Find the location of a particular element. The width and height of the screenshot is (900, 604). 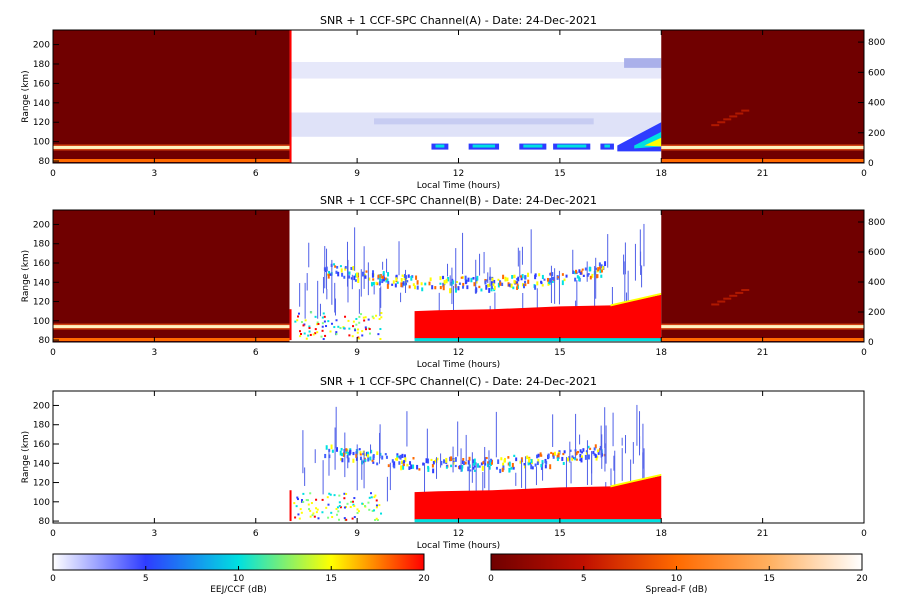

y-tick-label: 140 is located at coordinates (41, 283).